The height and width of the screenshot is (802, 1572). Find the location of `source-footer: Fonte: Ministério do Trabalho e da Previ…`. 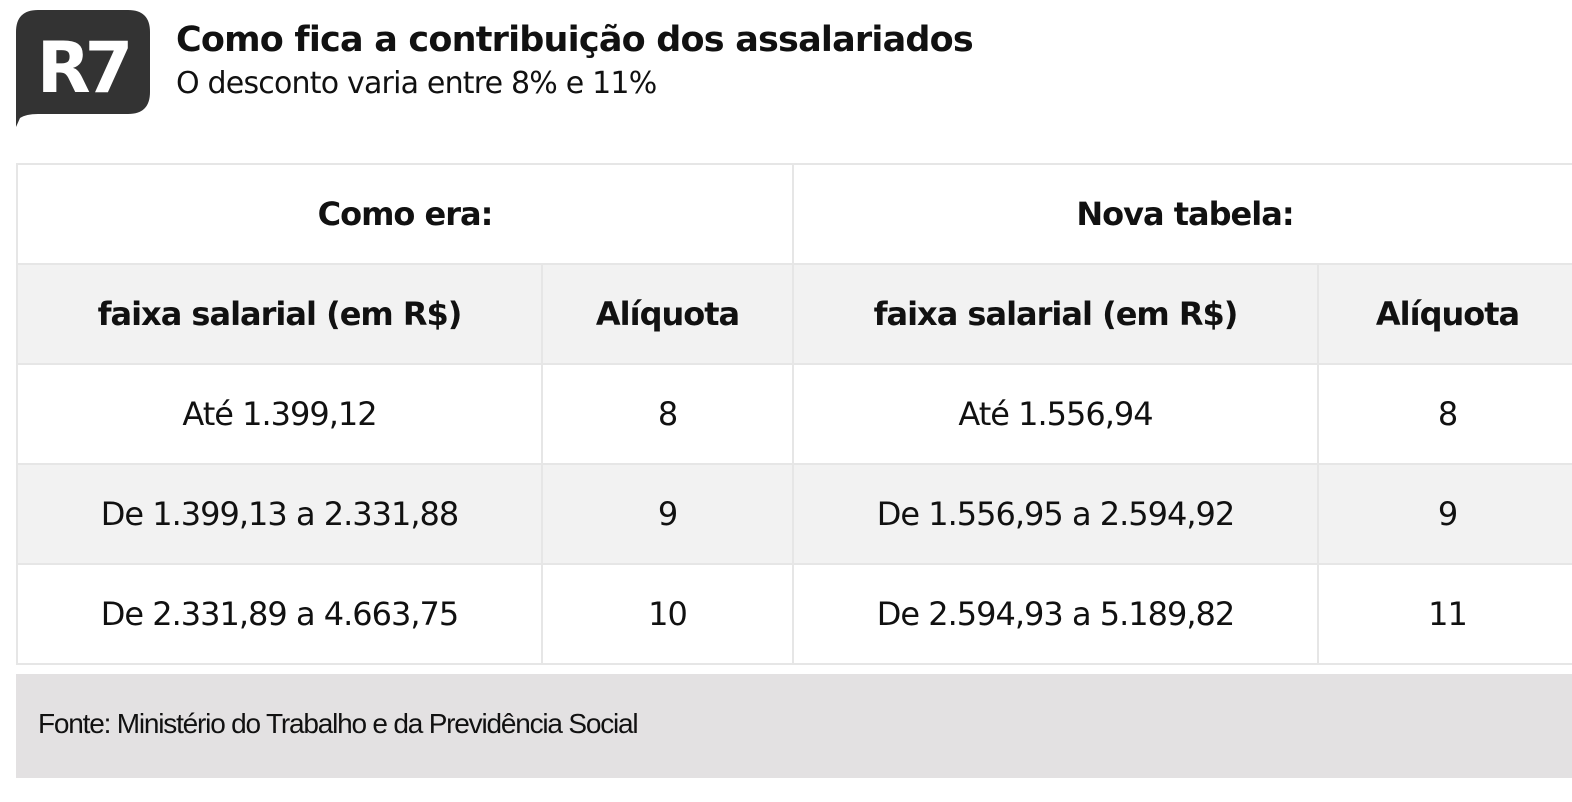

source-footer: Fonte: Ministério do Trabalho e da Previ… is located at coordinates (794, 726).